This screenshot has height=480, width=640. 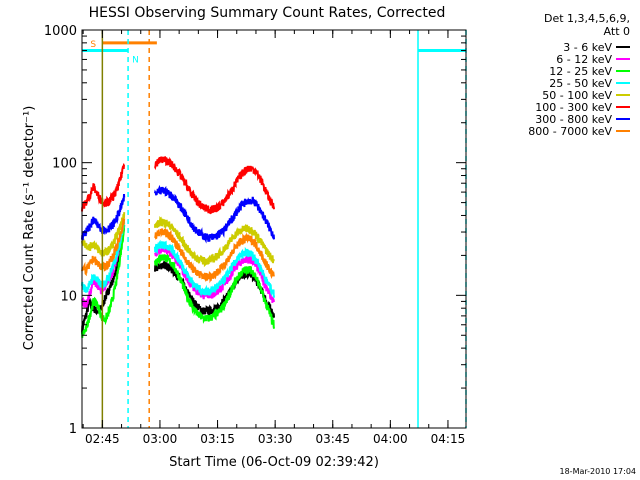 I want to click on x-tick-label: 03:15, so click(x=217, y=439).